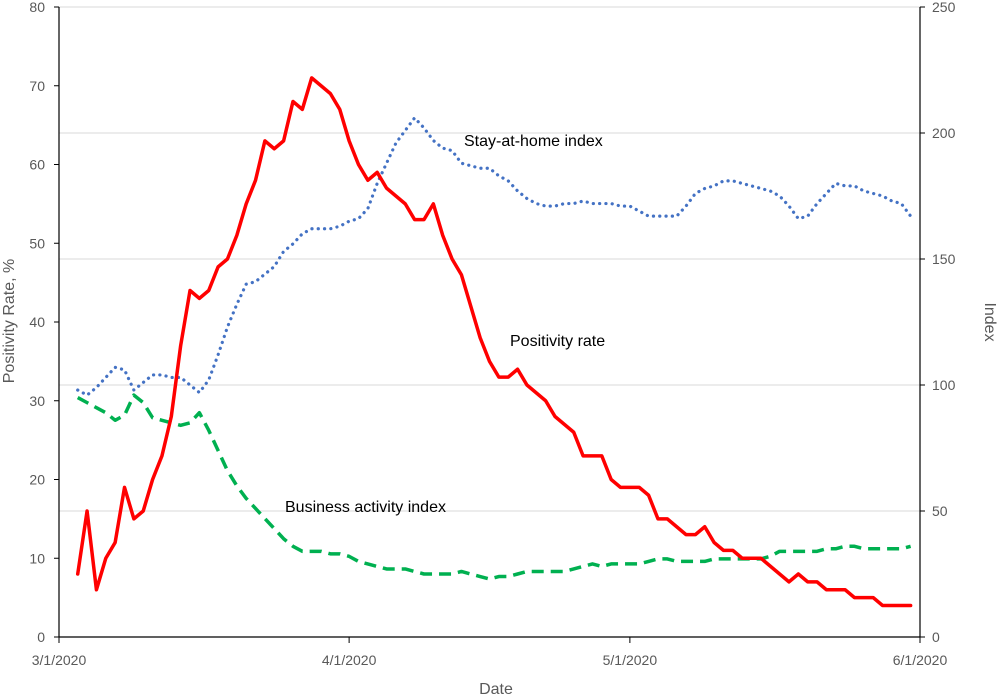 Image resolution: width=1000 pixels, height=698 pixels. I want to click on left-tick-label: 20, so click(37, 480).